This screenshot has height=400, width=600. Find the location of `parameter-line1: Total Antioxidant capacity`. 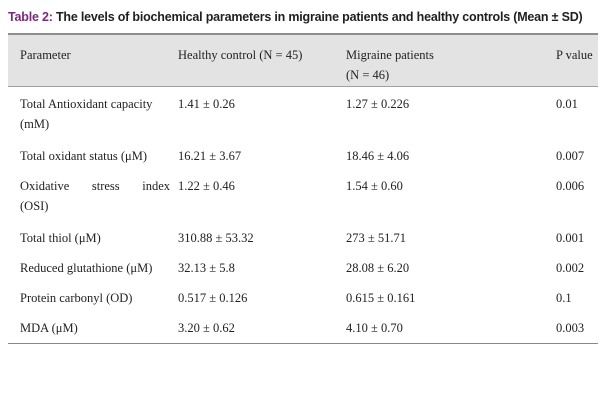

parameter-line1: Total Antioxidant capacity is located at coordinates (86, 104).